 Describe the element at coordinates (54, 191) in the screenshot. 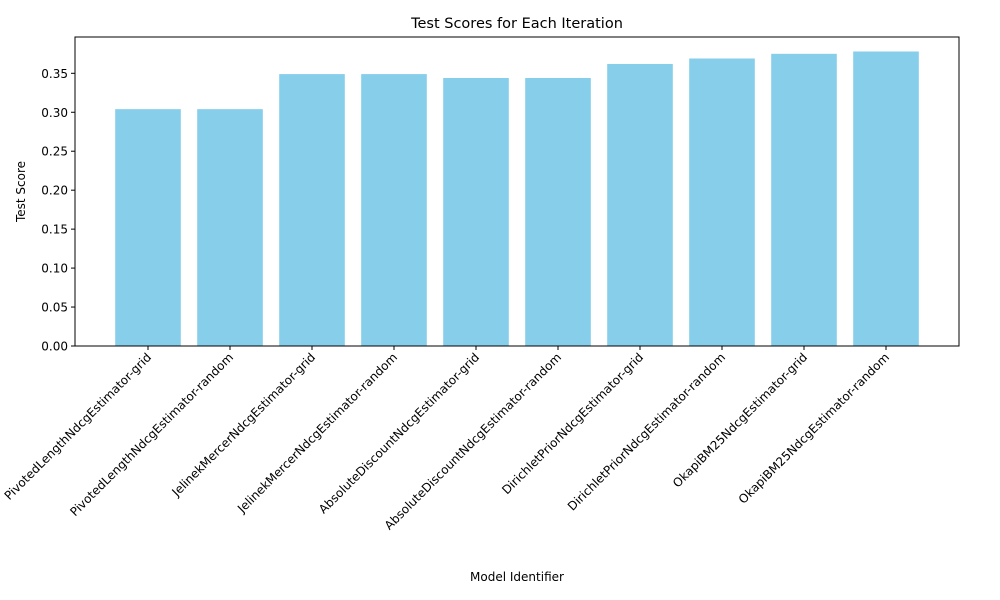

I see `y-tick-label: 0.20` at that location.